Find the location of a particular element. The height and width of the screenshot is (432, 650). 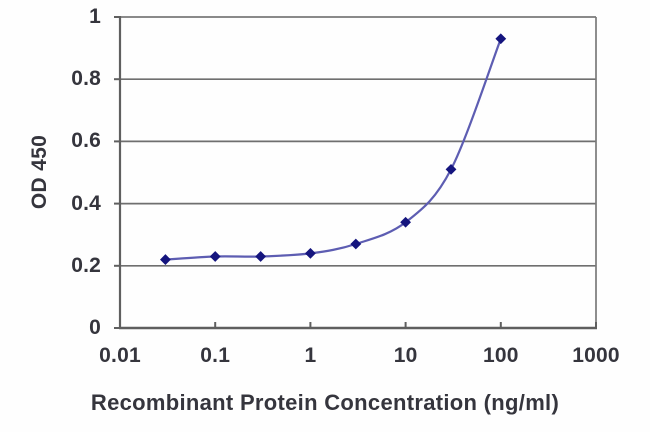

y-tick-label: 1 is located at coordinates (95, 16).